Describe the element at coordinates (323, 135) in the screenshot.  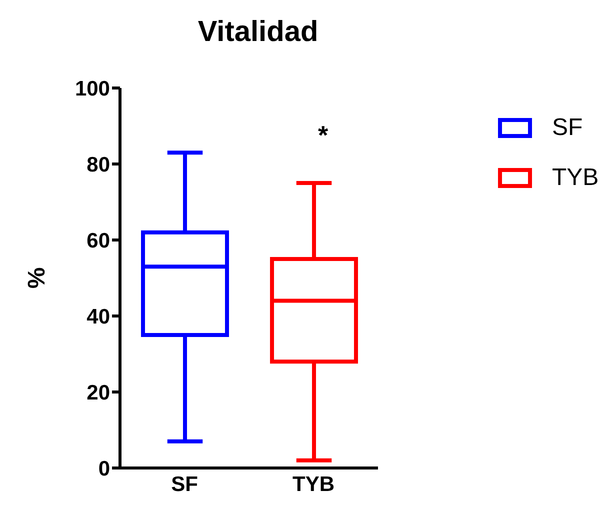
I see `annotation: *` at that location.